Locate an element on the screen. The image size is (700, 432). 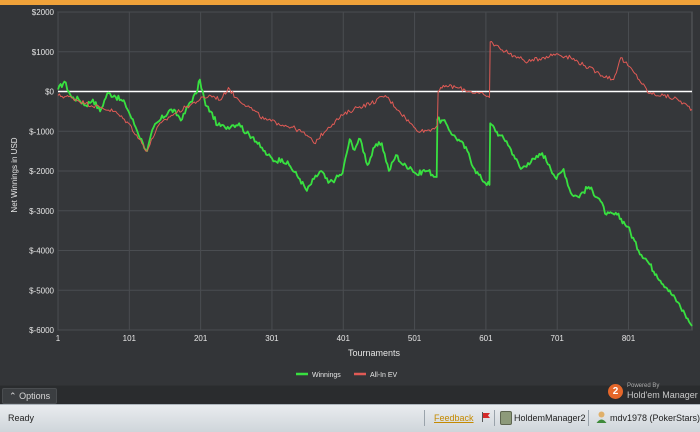
status-ready: Ready is located at coordinates (21, 418).